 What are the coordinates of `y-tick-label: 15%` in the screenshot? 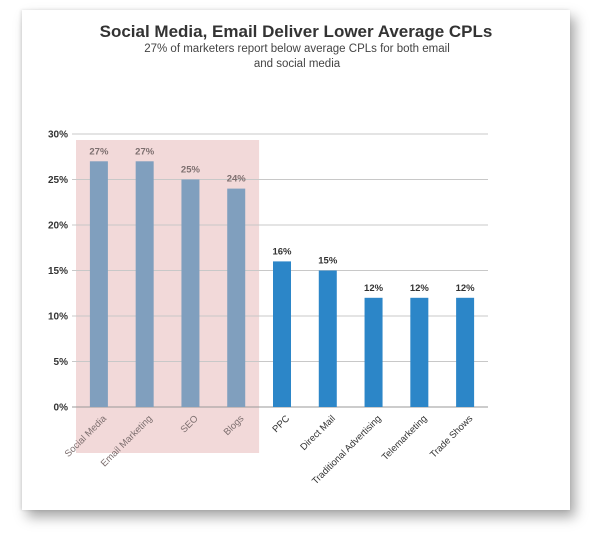 It's located at (58, 271).